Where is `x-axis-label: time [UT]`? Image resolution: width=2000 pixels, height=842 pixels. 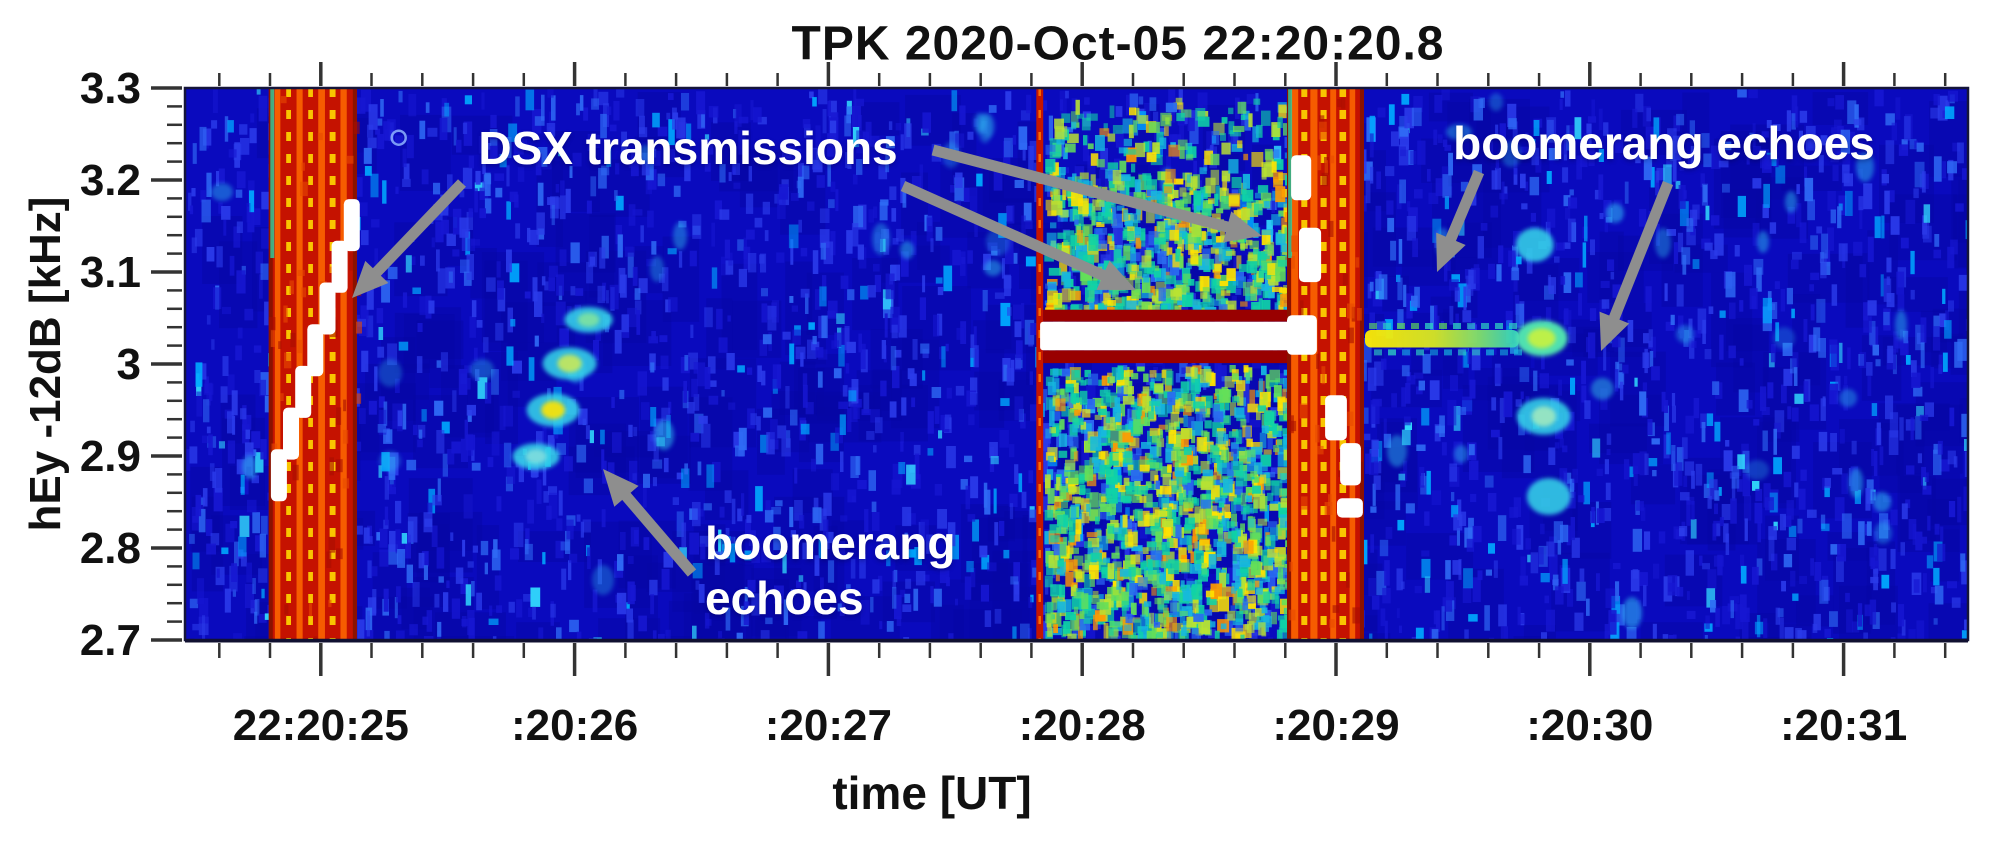
x-axis-label: time [UT] is located at coordinates (932, 793).